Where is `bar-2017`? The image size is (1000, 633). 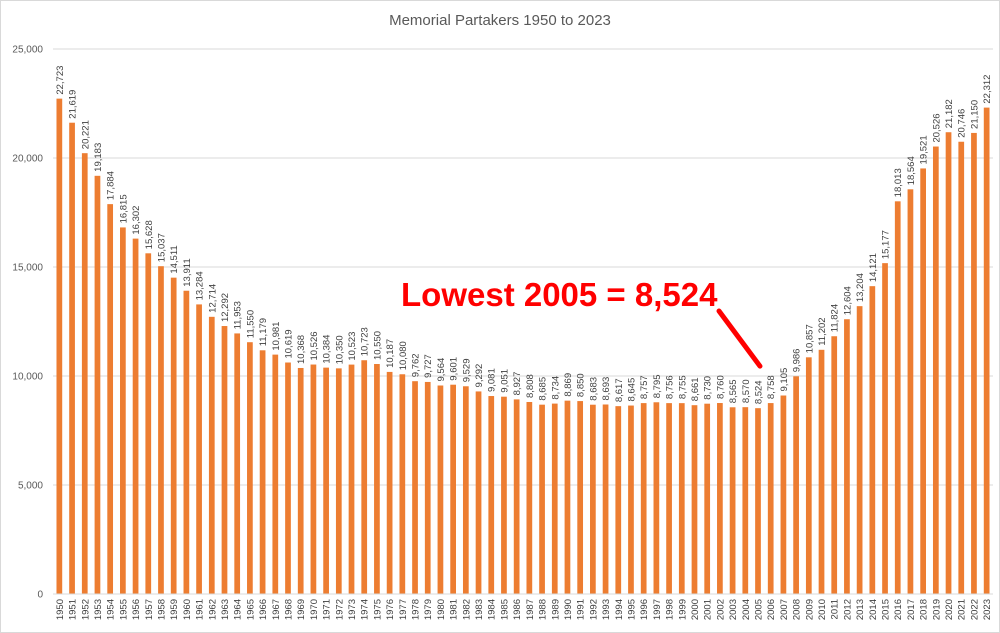 bar-2017 is located at coordinates (910, 392).